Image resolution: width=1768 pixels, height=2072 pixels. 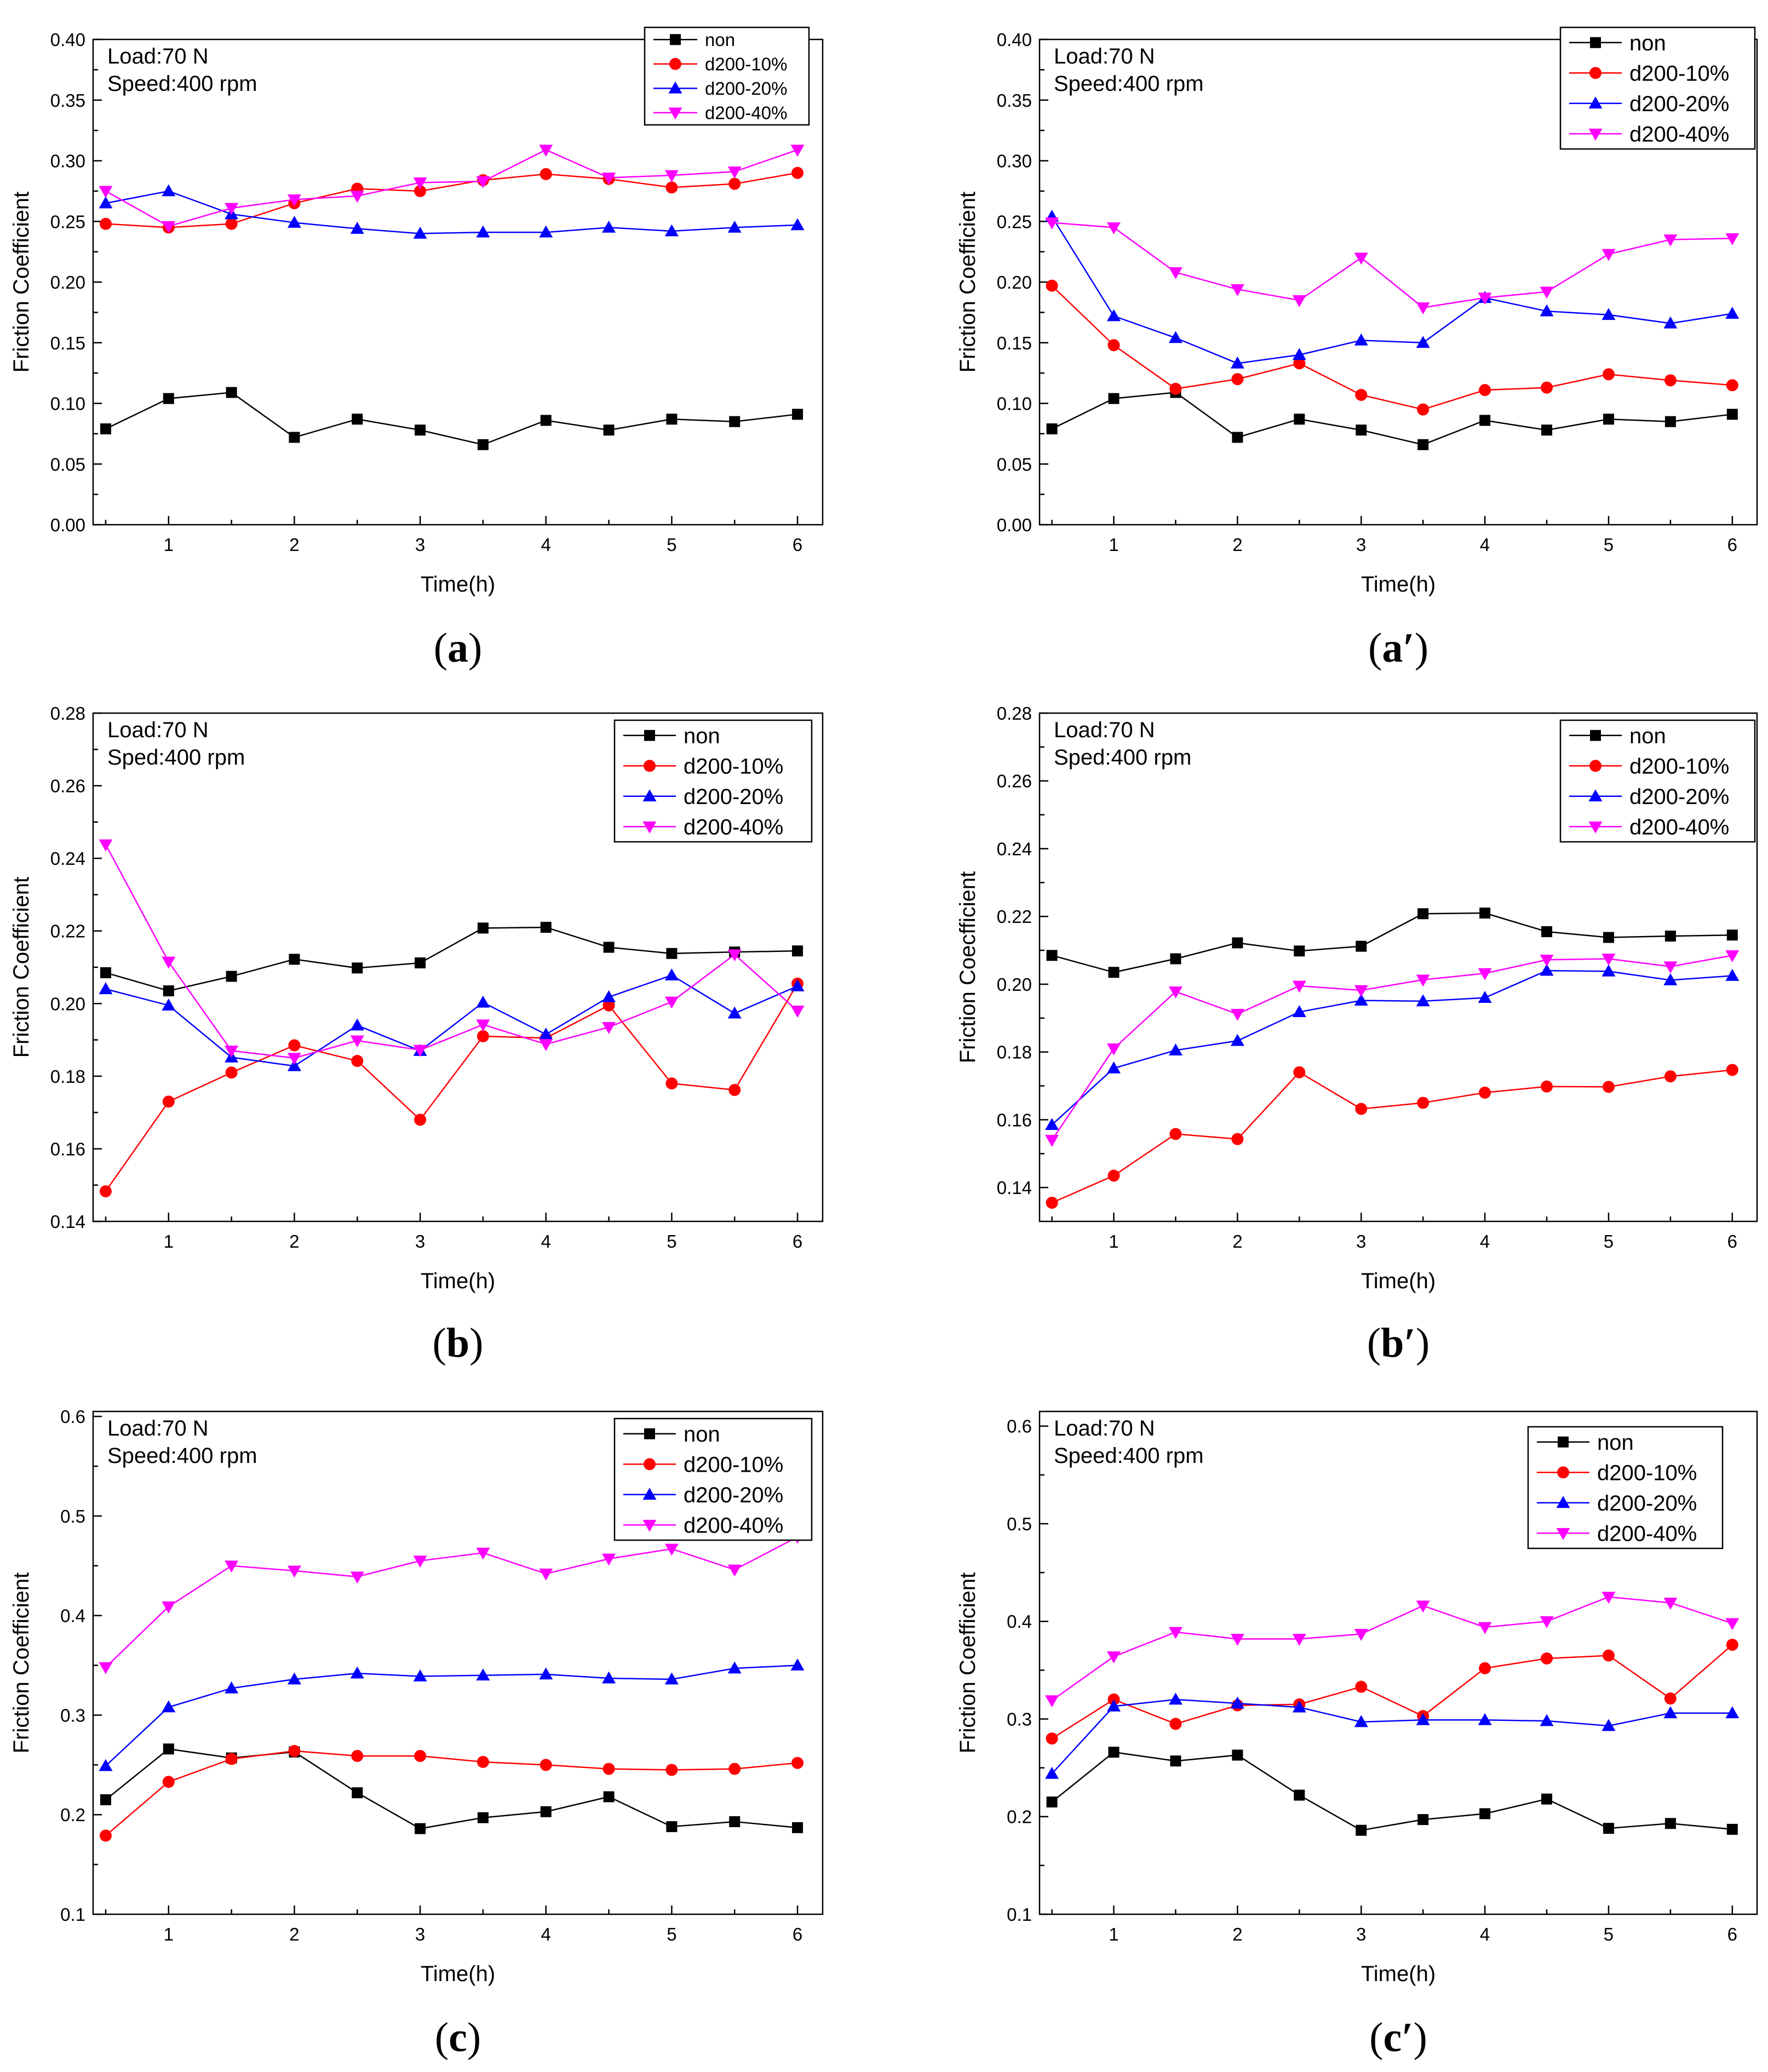 I want to click on y-axis-label: Friction Coefficient, so click(x=968, y=1663).